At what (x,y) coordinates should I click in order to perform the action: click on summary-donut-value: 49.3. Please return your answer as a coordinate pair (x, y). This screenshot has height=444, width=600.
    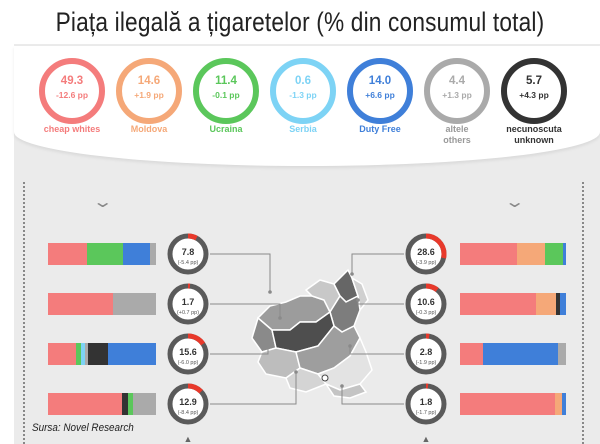
    Looking at the image, I should click on (72, 81).